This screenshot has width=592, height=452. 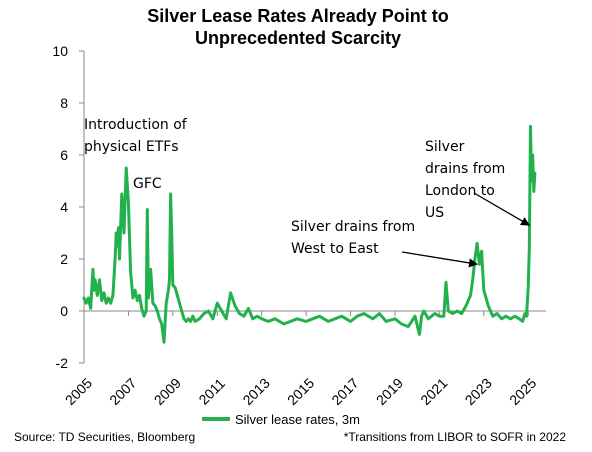 I want to click on annotation-4-line-1: Silver, so click(x=445, y=147).